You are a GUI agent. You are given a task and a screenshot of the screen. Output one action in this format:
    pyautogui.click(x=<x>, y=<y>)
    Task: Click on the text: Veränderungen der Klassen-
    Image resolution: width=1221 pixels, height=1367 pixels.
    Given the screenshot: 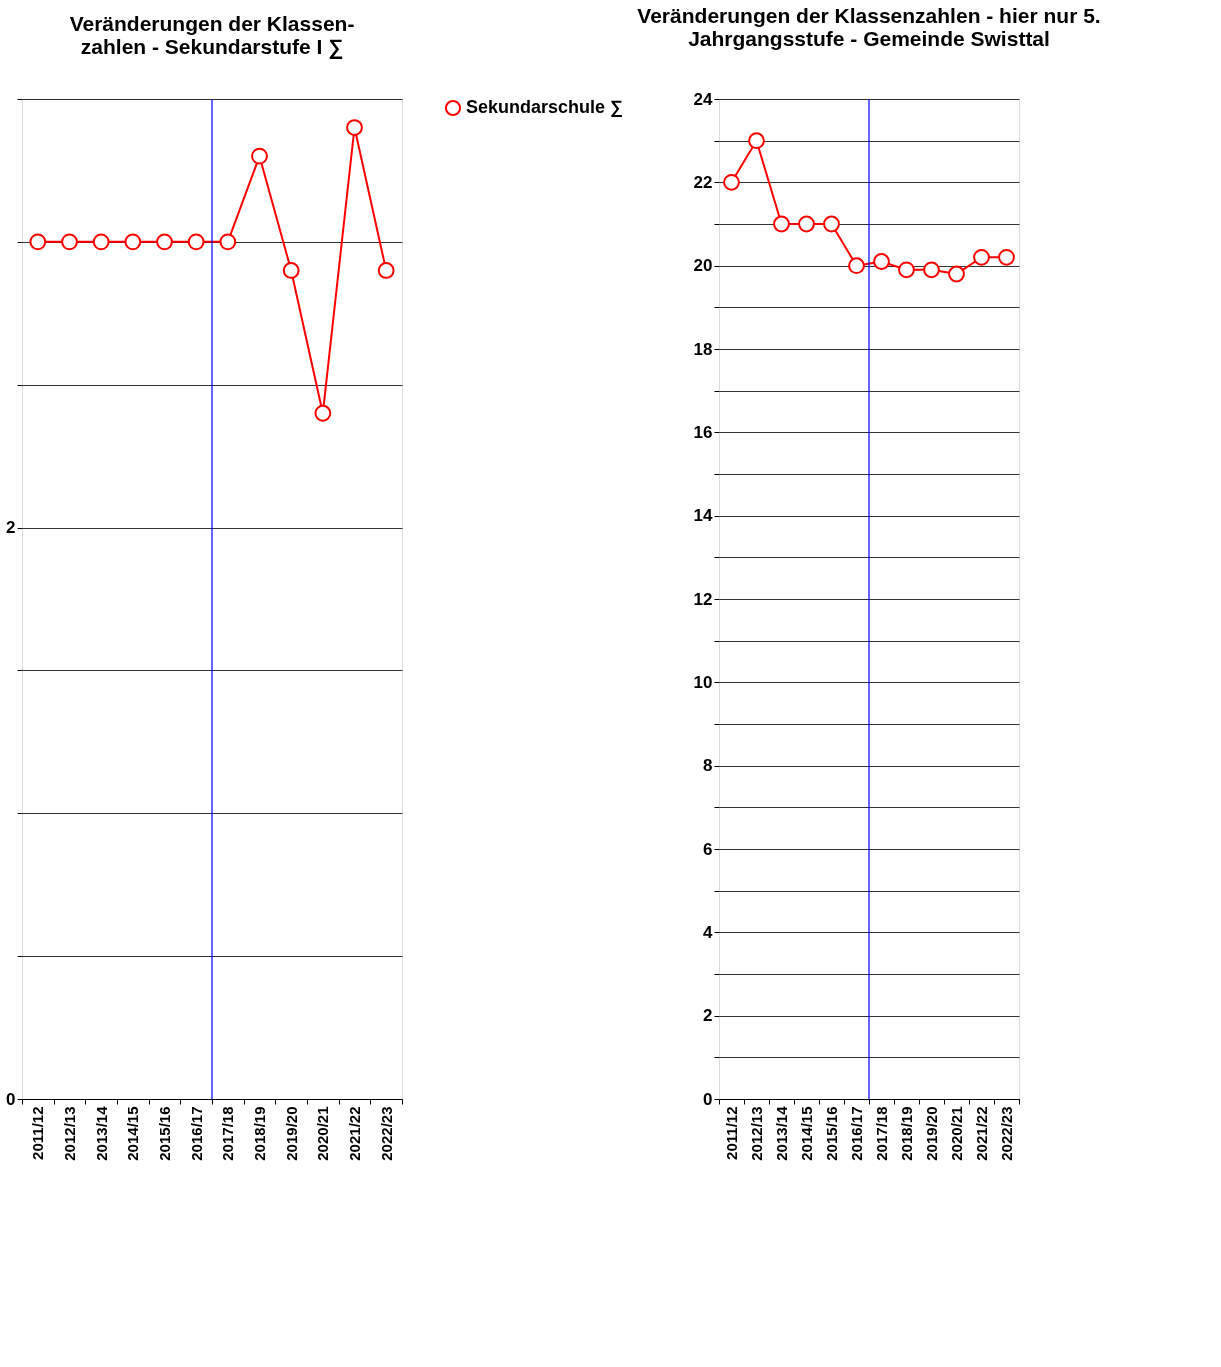 What is the action you would take?
    pyautogui.click(x=212, y=24)
    